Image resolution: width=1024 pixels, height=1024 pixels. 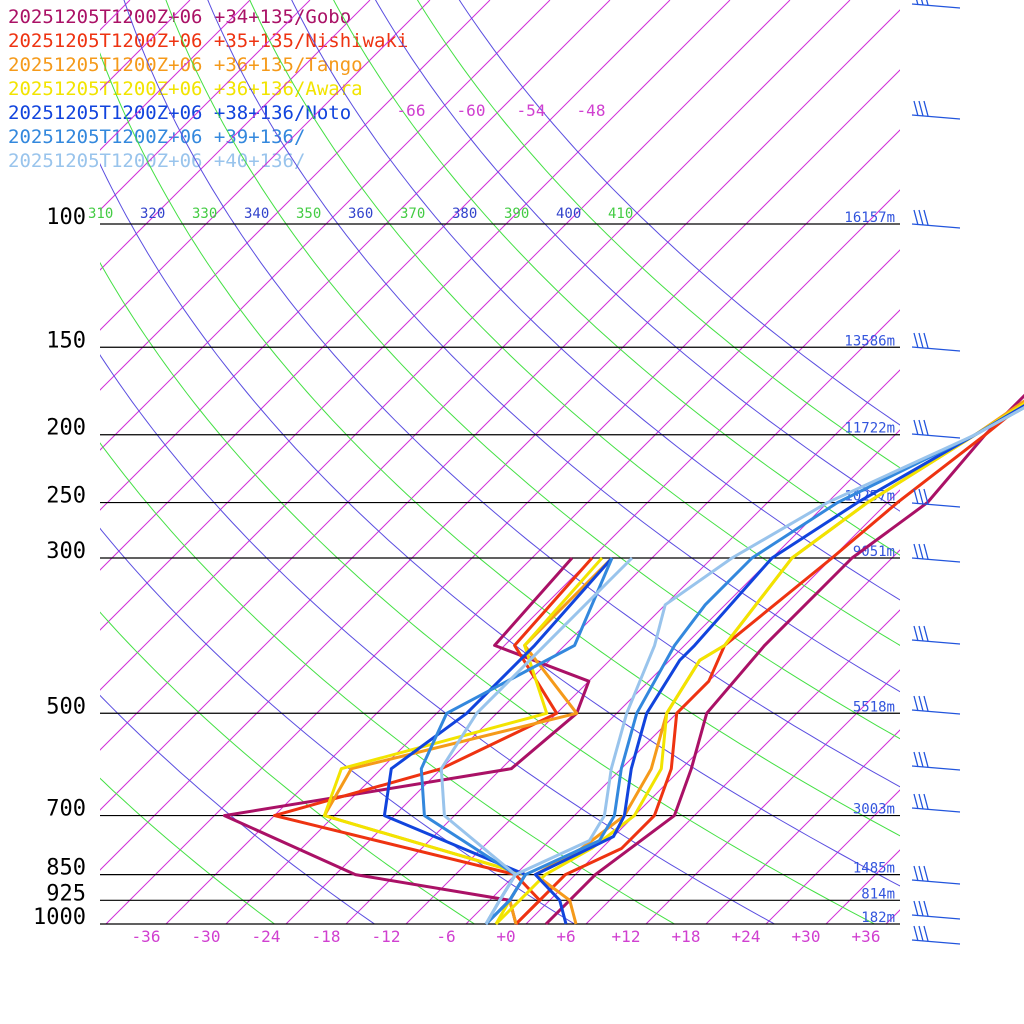 I want to click on x-tick-label: -36, so click(x=146, y=936).